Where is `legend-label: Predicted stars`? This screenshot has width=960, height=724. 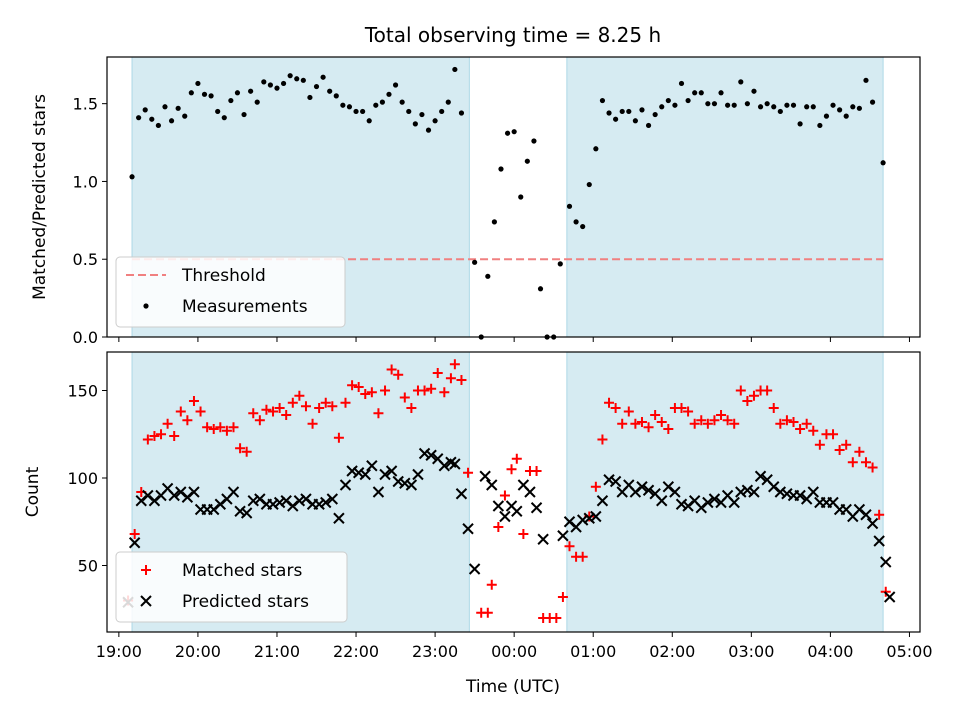 legend-label: Predicted stars is located at coordinates (245, 602).